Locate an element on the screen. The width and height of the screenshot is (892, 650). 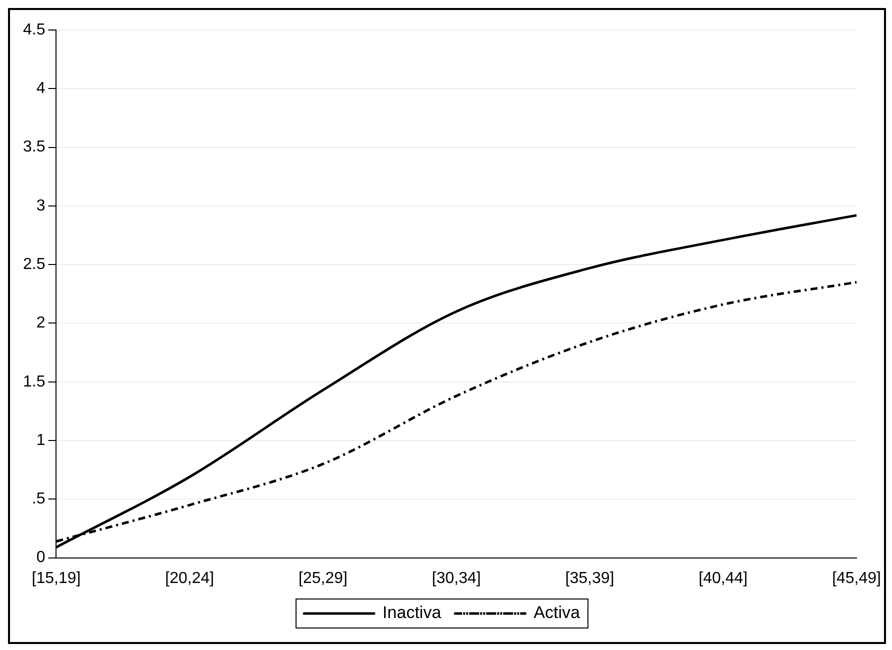
x-tick-label: [20,24] is located at coordinates (189, 578).